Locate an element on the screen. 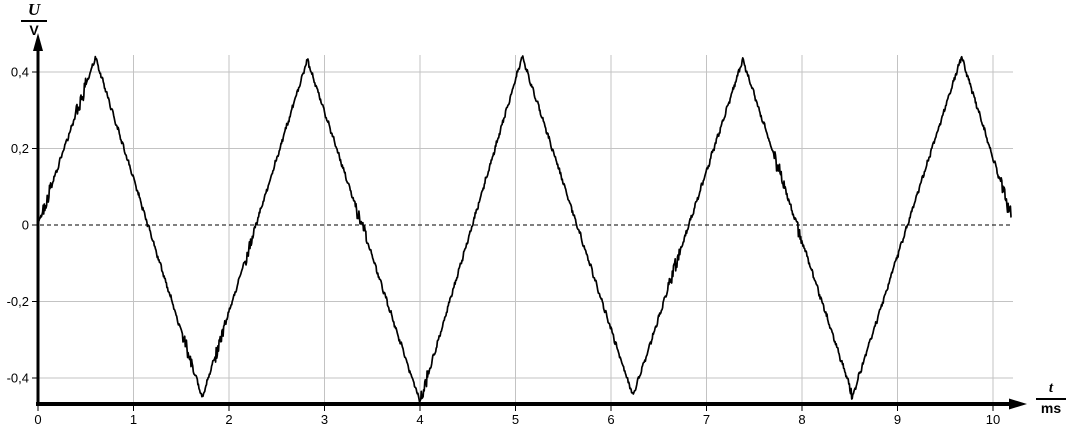  x-tick-label: 3 is located at coordinates (324, 419).